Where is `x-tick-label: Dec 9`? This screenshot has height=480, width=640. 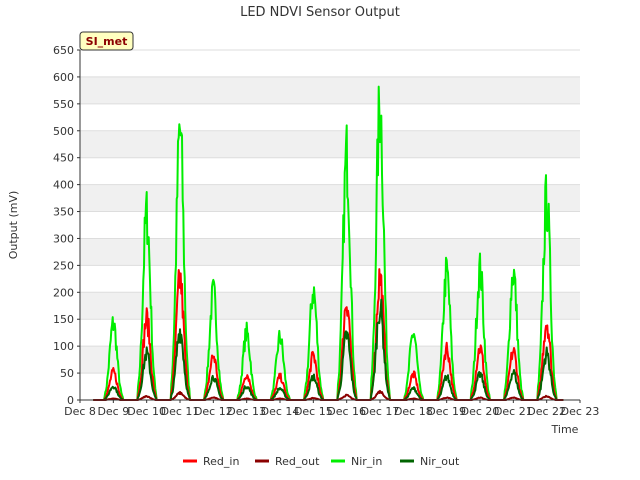
x-tick-label: Dec 9 is located at coordinates (113, 411).